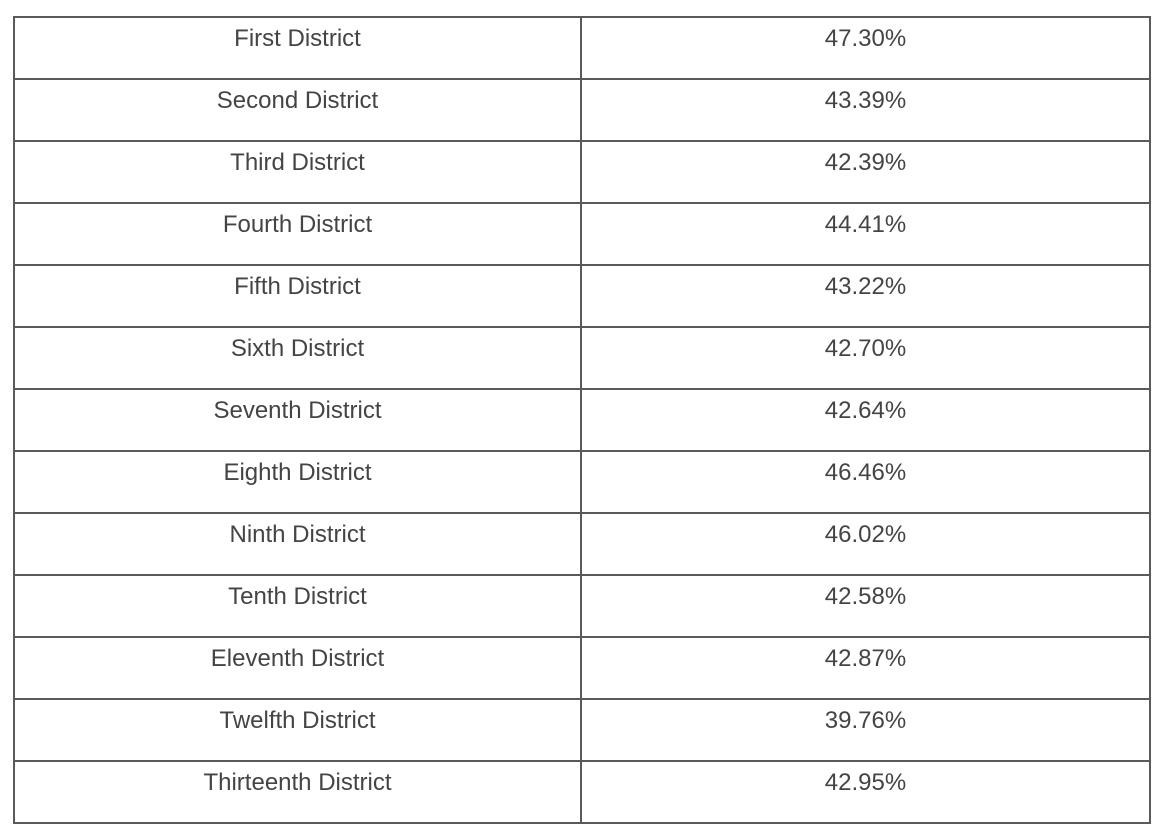 The width and height of the screenshot is (1162, 838). I want to click on table-row: Ninth District 46.02%, so click(582, 544).